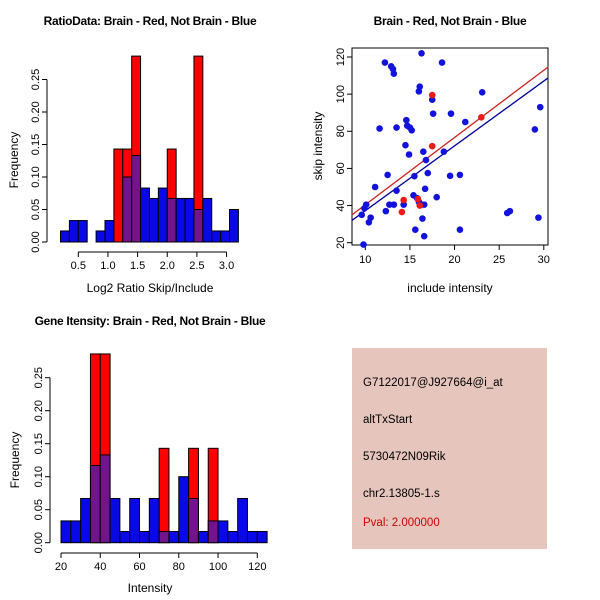 The image size is (600, 600). What do you see at coordinates (365, 260) in the screenshot?
I see `x-tick-label: 10` at bounding box center [365, 260].